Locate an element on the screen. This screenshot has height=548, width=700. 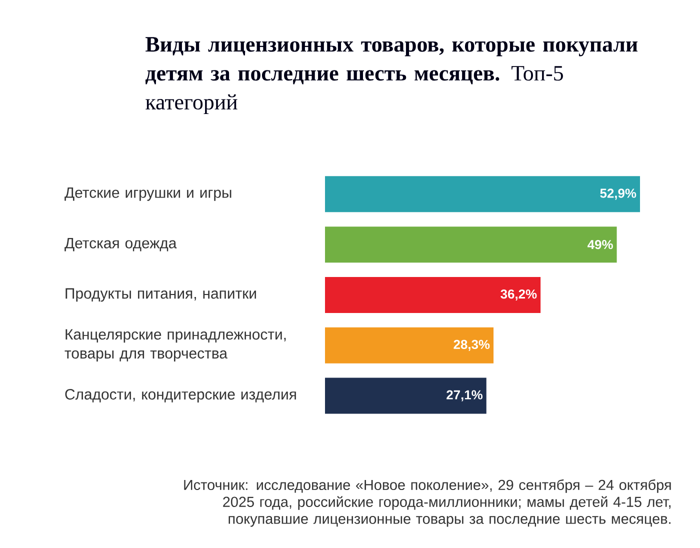
chart-title: Виды лицензионных товаров, которые покупали детям за последние шесть месяцев. Топ-5 категорий is located at coordinates (391, 75).